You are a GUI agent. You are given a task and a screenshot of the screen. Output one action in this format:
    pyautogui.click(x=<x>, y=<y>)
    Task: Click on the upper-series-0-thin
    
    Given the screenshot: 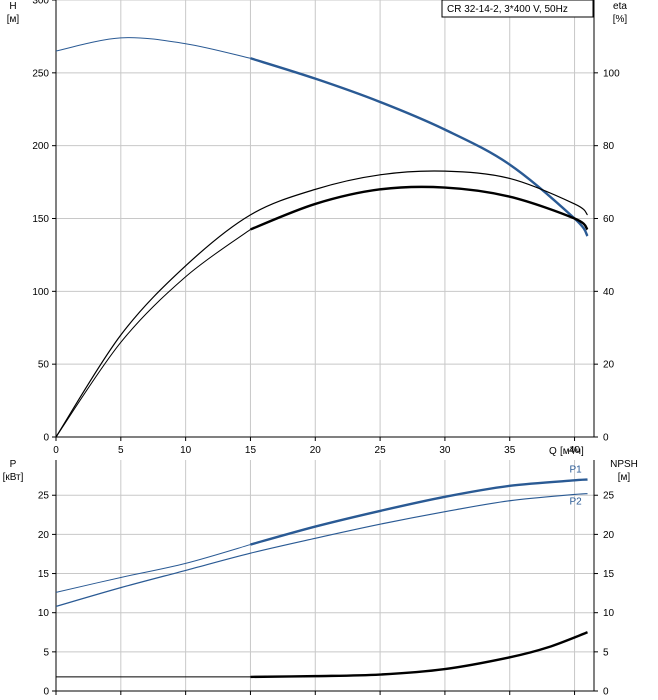 What is the action you would take?
    pyautogui.click(x=153, y=48)
    